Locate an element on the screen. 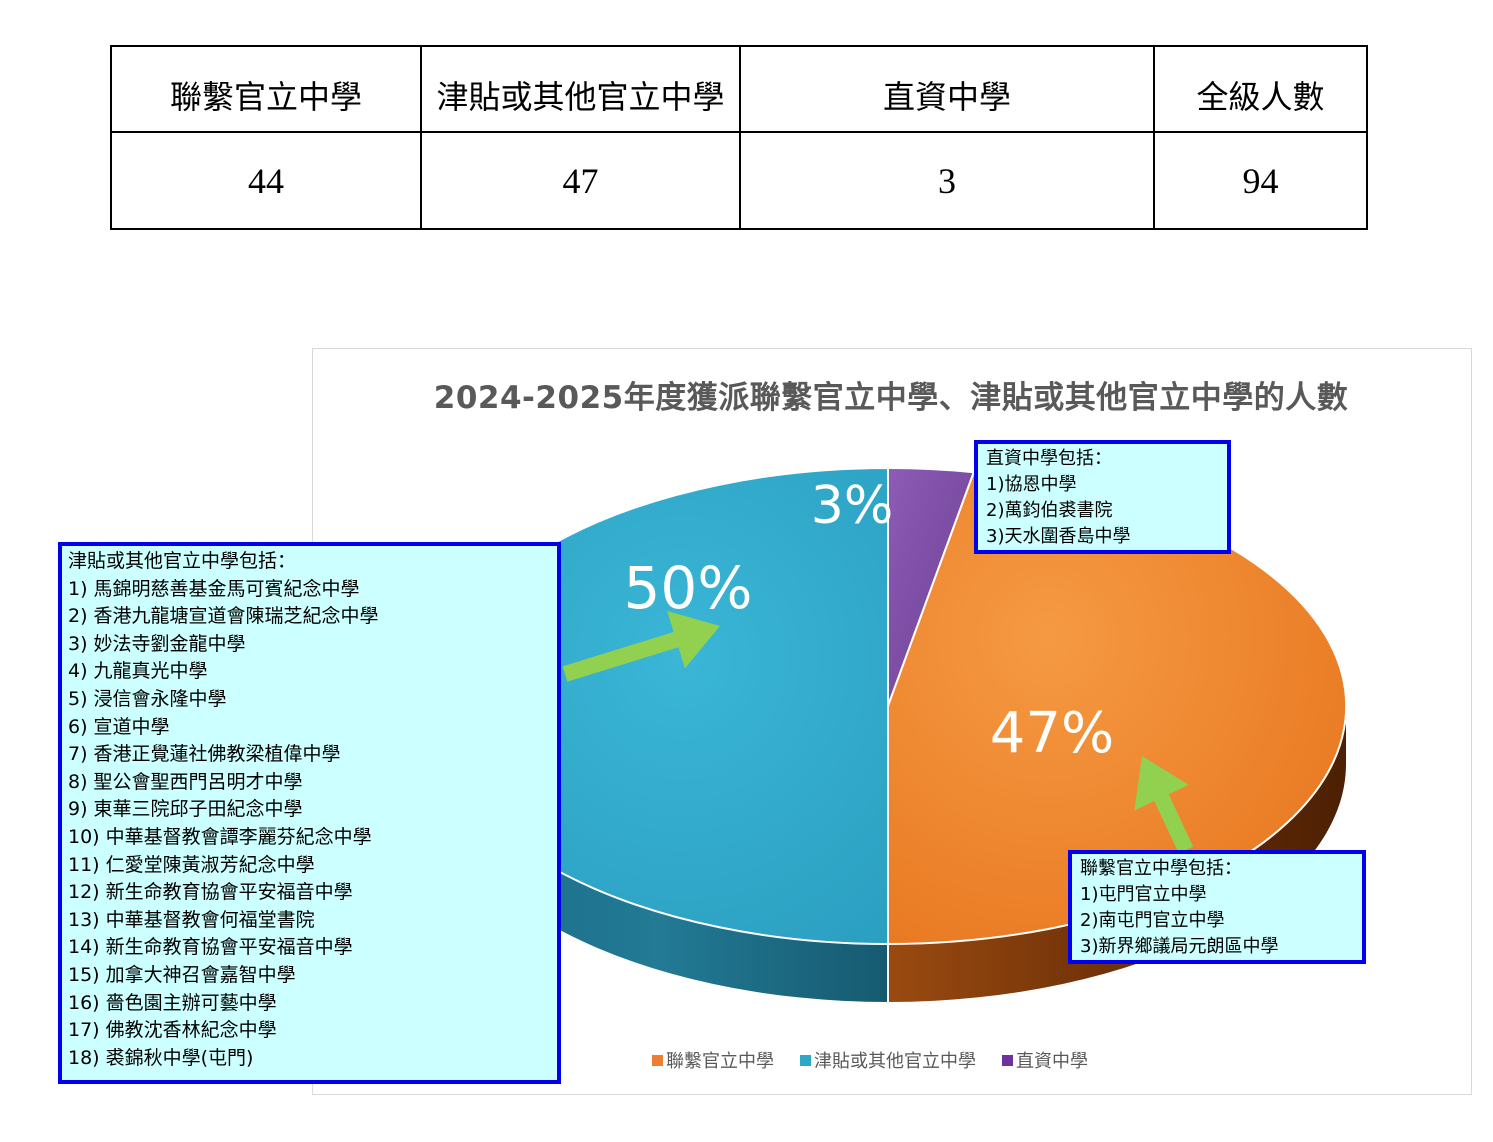  callout-dss-schools: 直資中學包括： 1)協恩中學 2)萬鈞伯裘書院 3)天水圍香島中學 is located at coordinates (1102, 497).